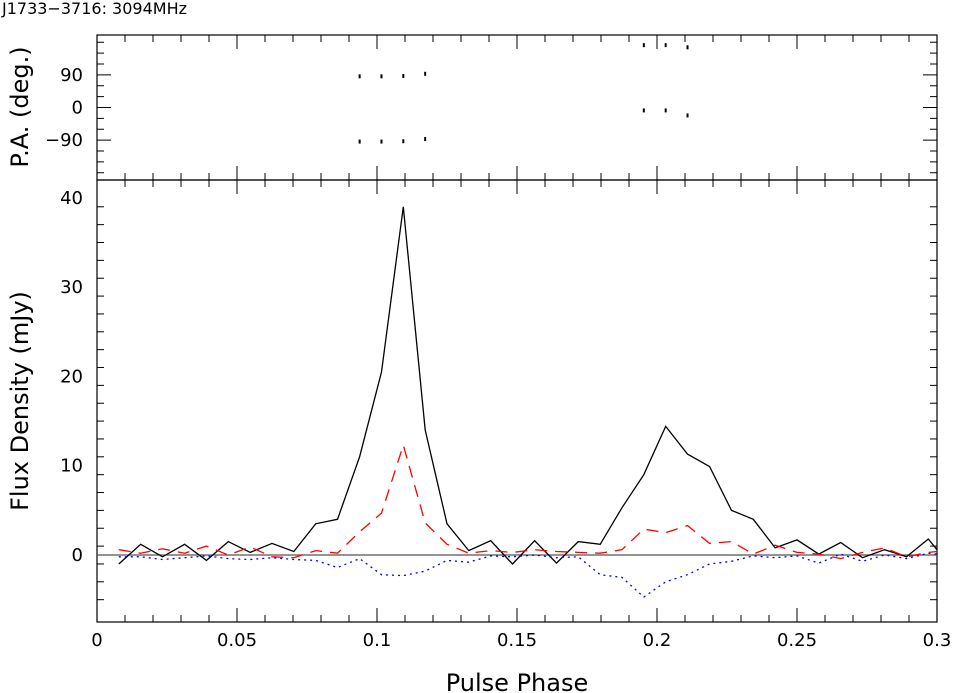 The image size is (954, 693). Describe the element at coordinates (71, 376) in the screenshot. I see `profile-ytick-label: 20` at that location.